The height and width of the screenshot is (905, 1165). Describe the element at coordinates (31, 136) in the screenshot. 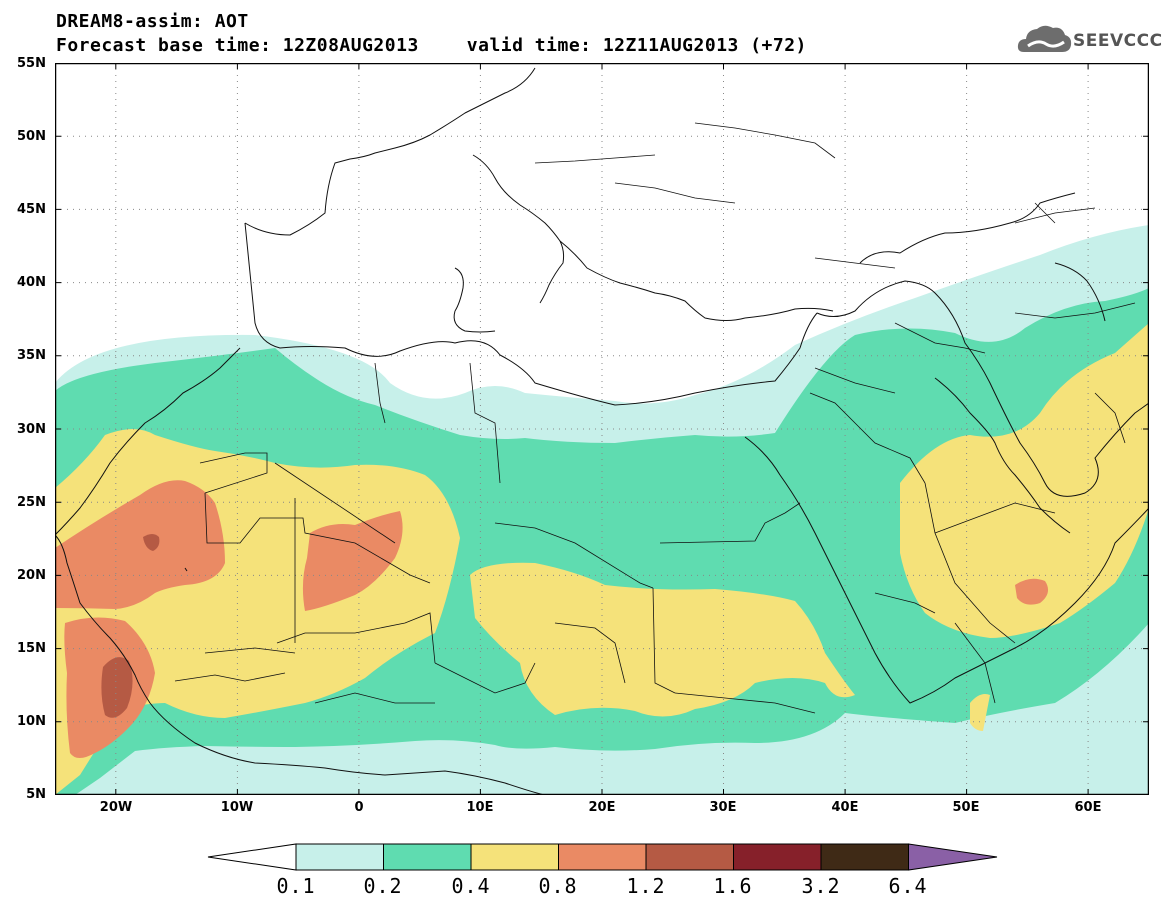

I see `lat-label: 50N` at that location.